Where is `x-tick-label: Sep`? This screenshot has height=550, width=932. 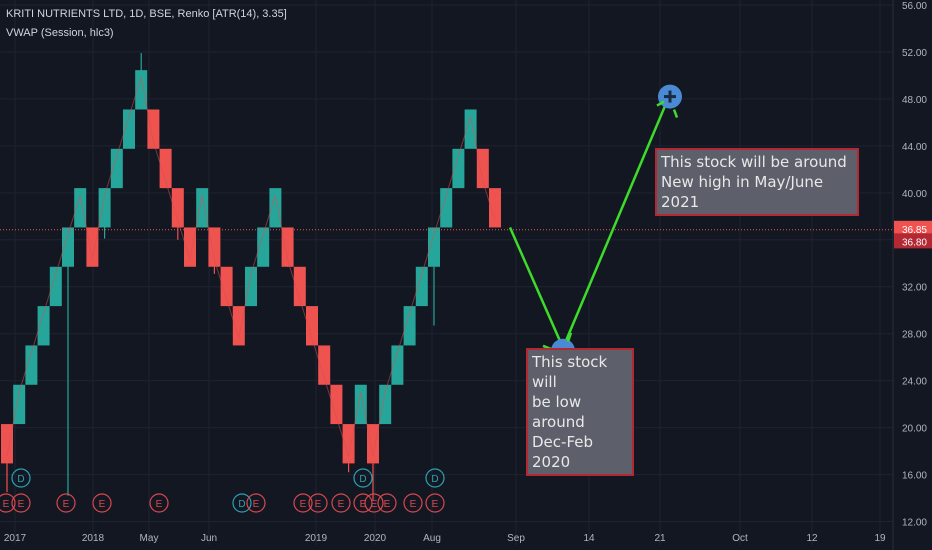
x-tick-label: Sep is located at coordinates (516, 538).